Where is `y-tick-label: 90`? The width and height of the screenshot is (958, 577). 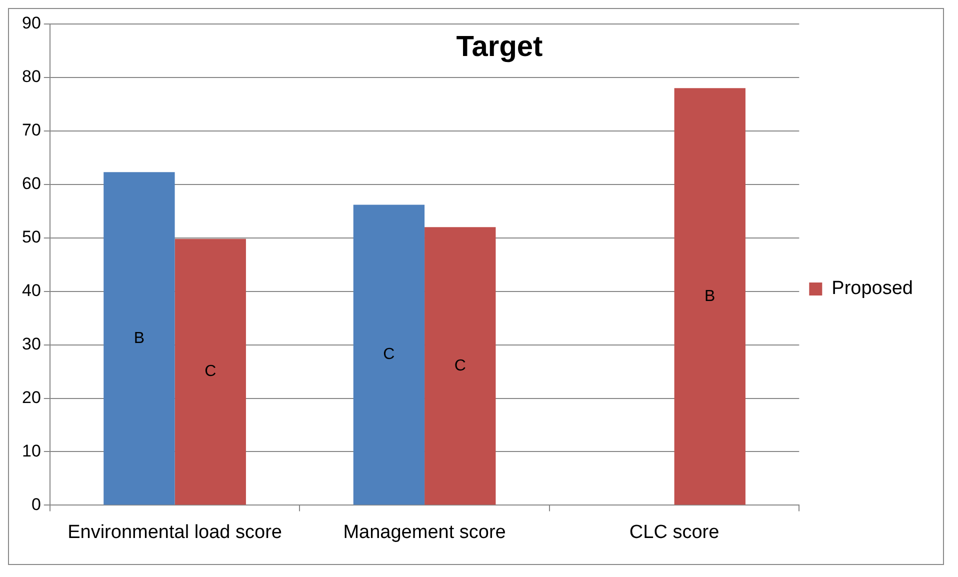 y-tick-label: 90 is located at coordinates (31, 23).